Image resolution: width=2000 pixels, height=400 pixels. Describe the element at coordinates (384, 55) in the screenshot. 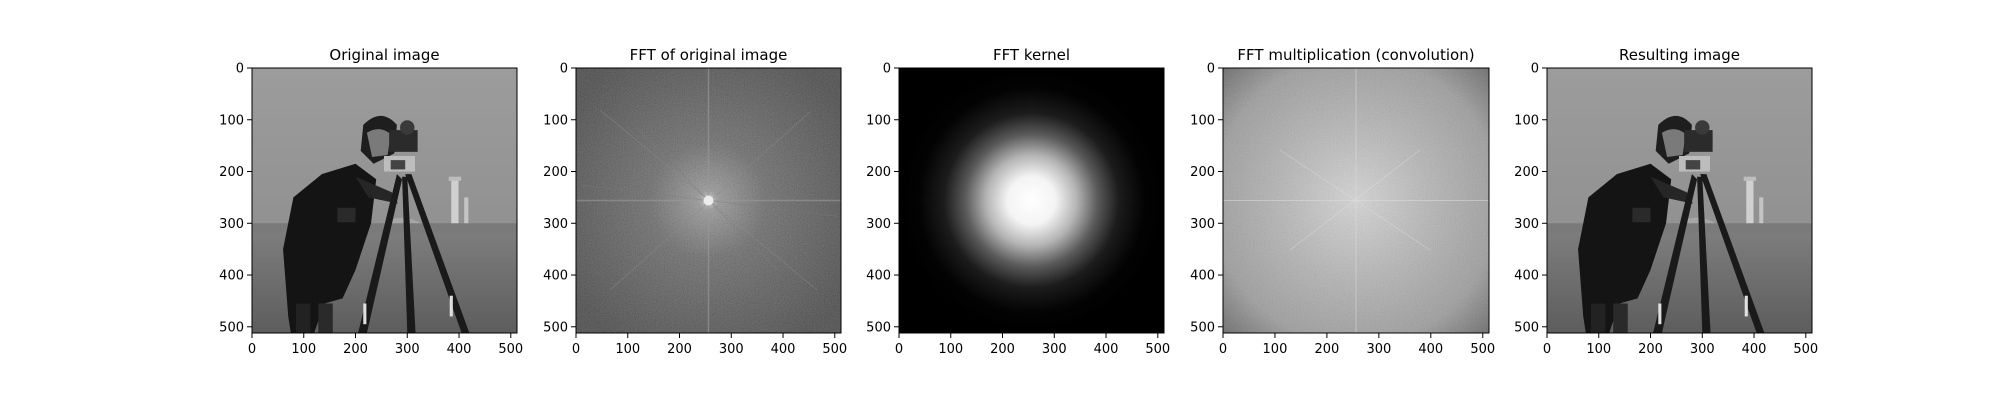

I see `panel-title: Original image` at that location.